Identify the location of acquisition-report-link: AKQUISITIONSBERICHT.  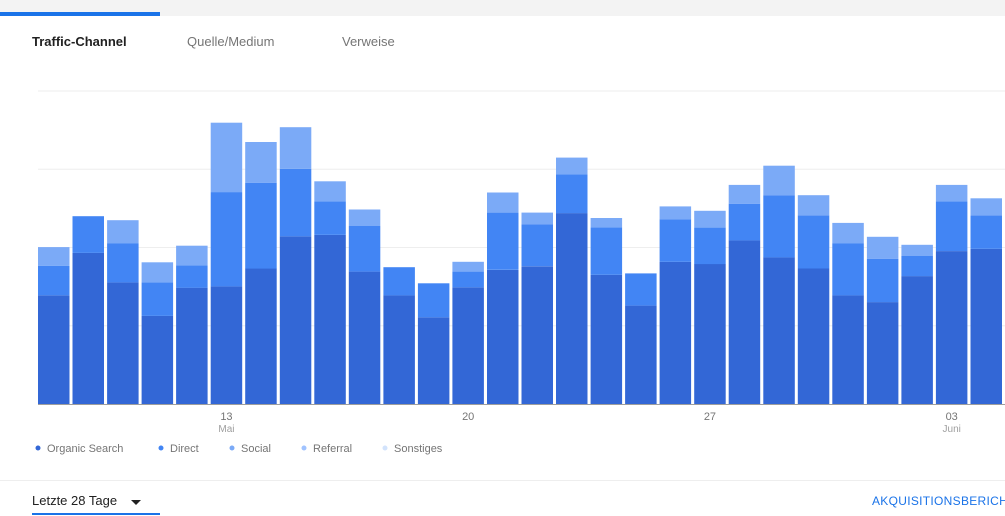
(938, 501).